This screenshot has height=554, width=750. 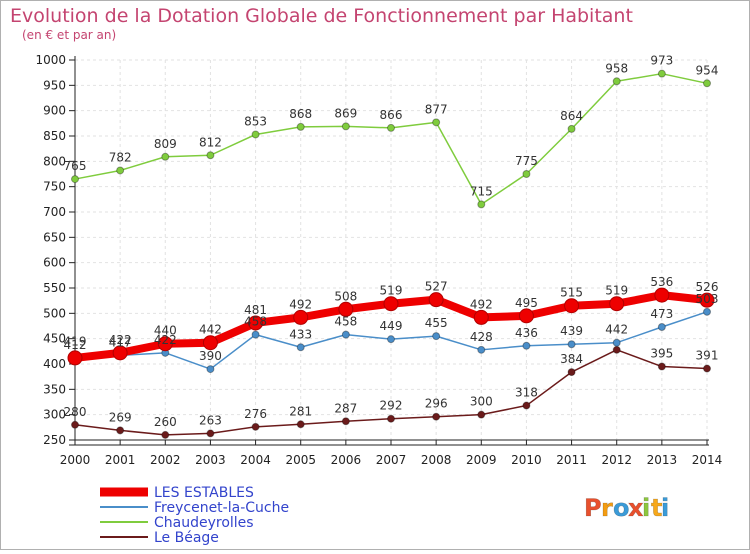 What do you see at coordinates (593, 508) in the screenshot?
I see `logo-letter: P` at bounding box center [593, 508].